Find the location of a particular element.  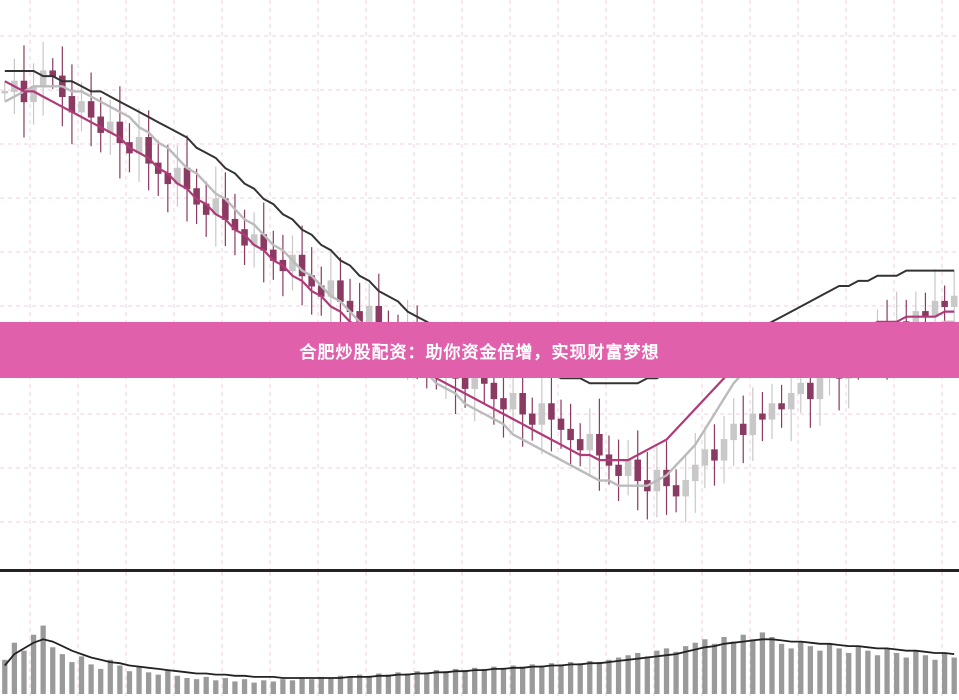

volume-ma-line is located at coordinates (479, 658).